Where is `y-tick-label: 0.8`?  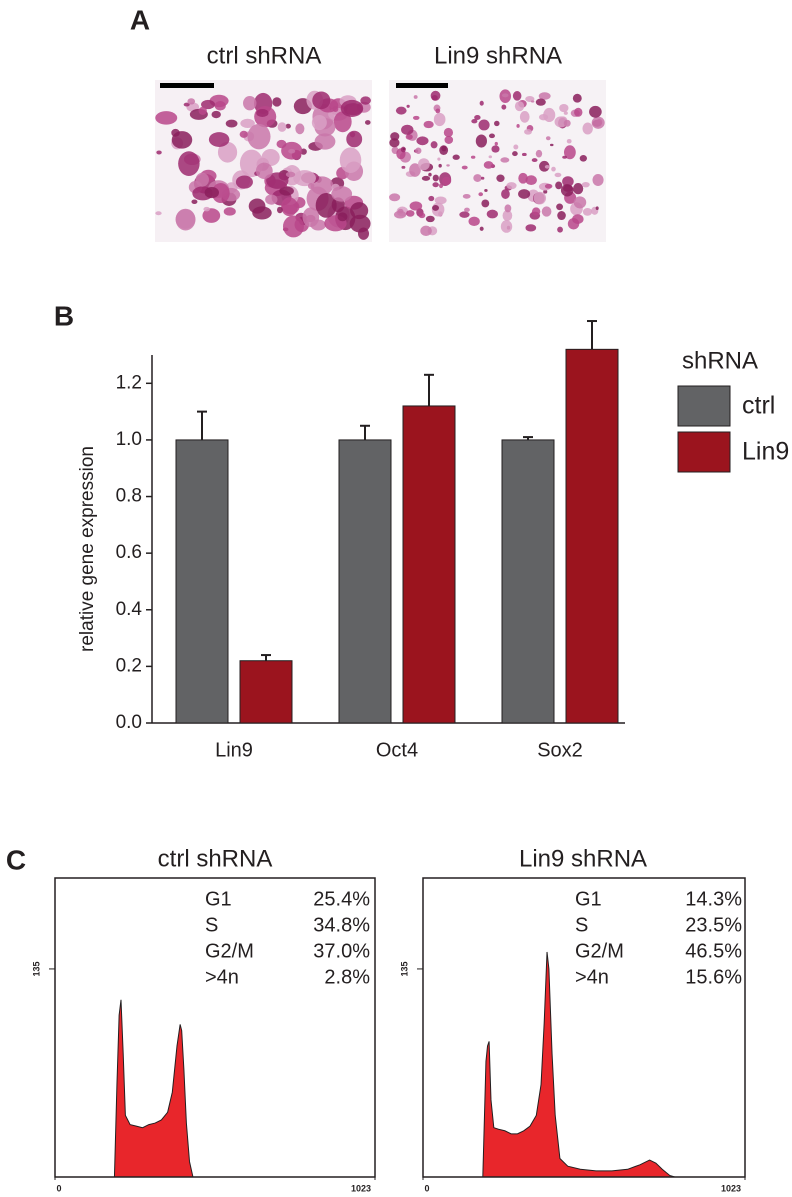
y-tick-label: 0.8 is located at coordinates (129, 496).